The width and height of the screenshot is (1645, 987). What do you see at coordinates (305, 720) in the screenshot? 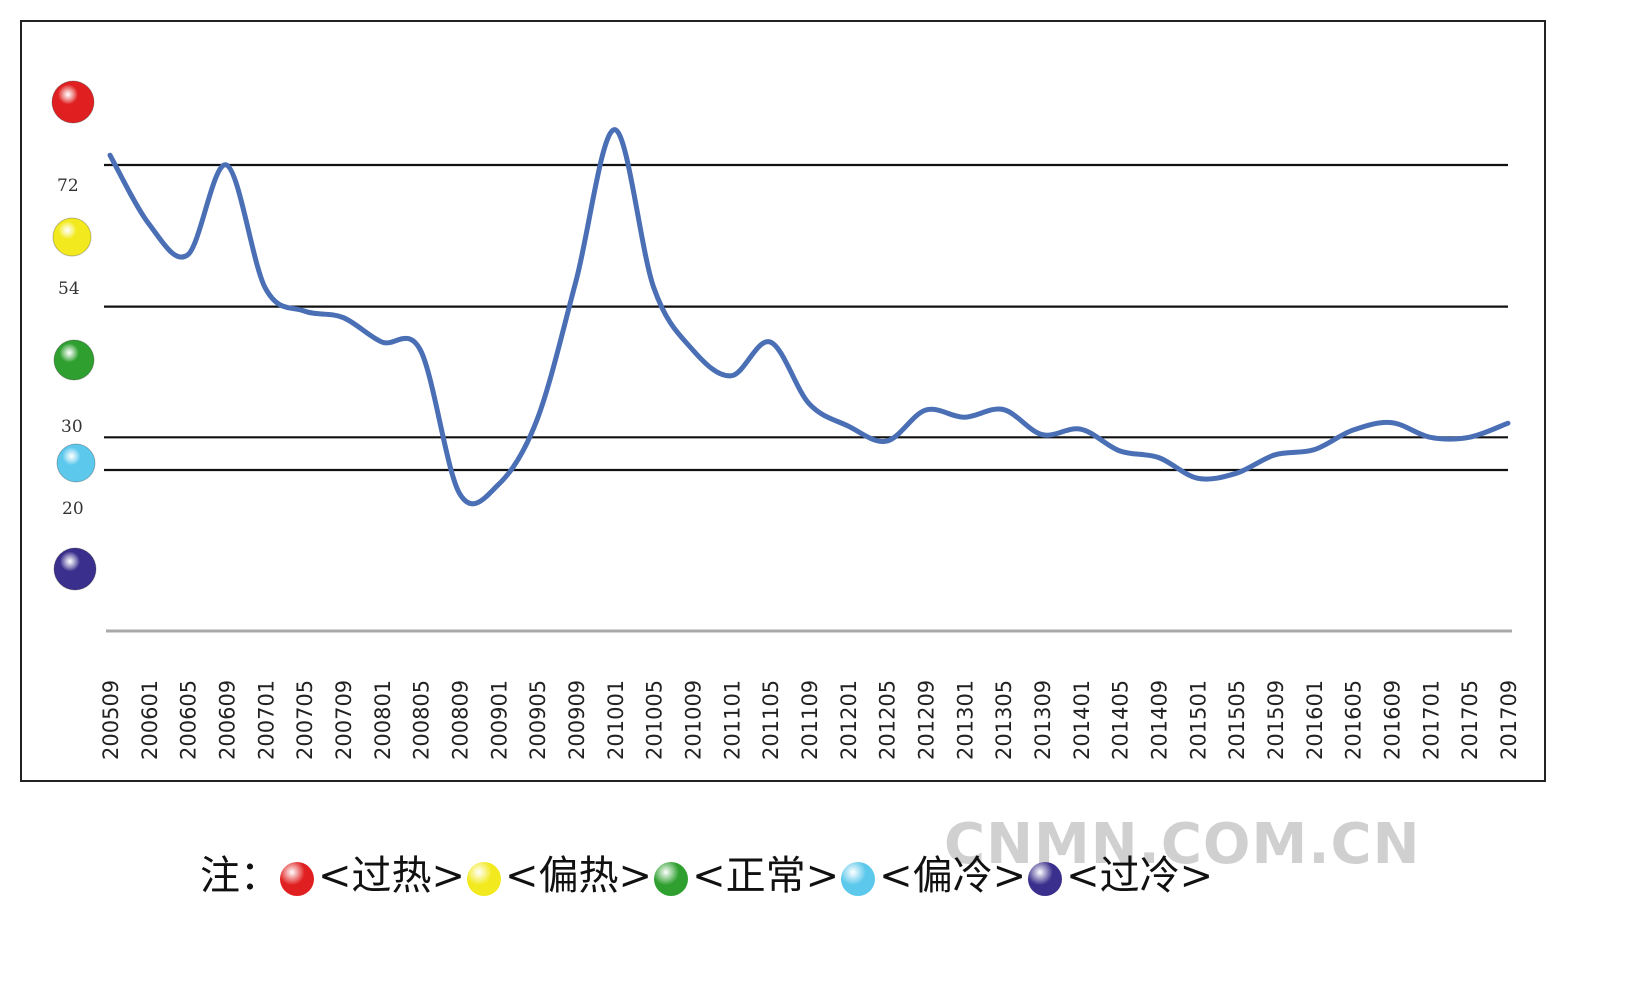
I see `x-tick-label: 200705` at bounding box center [305, 720].